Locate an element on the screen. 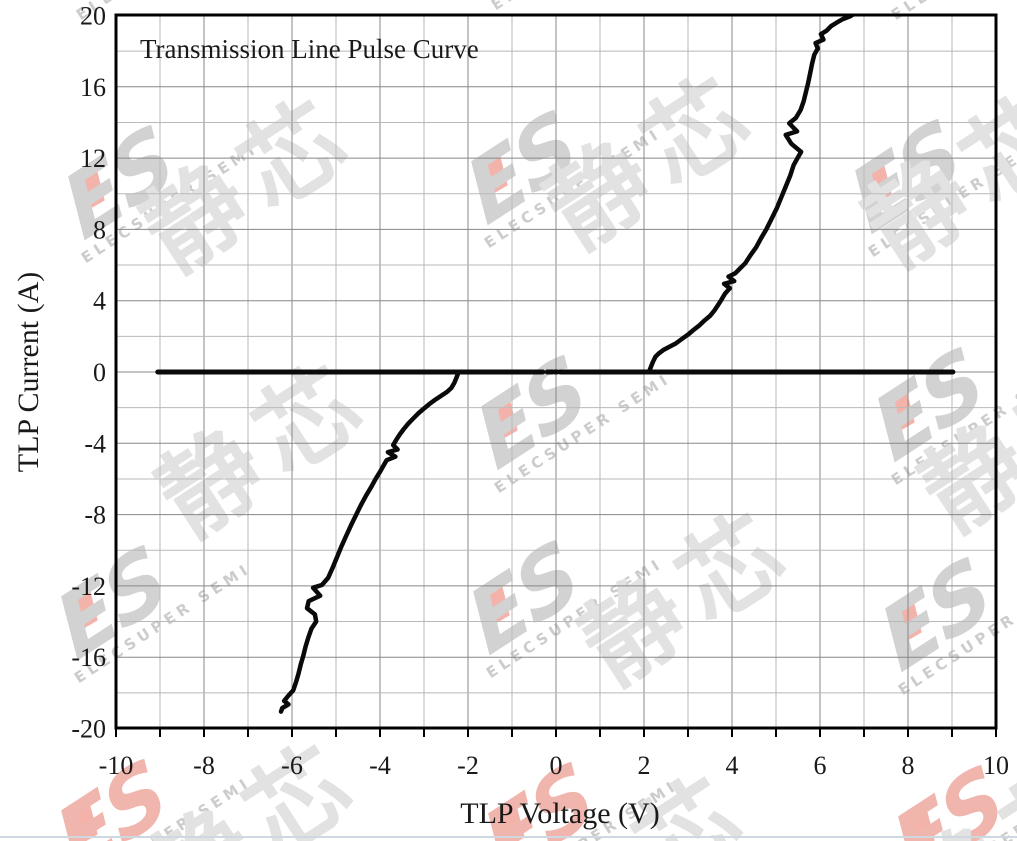 The width and height of the screenshot is (1017, 841). x-tick-label: 8 is located at coordinates (908, 765).